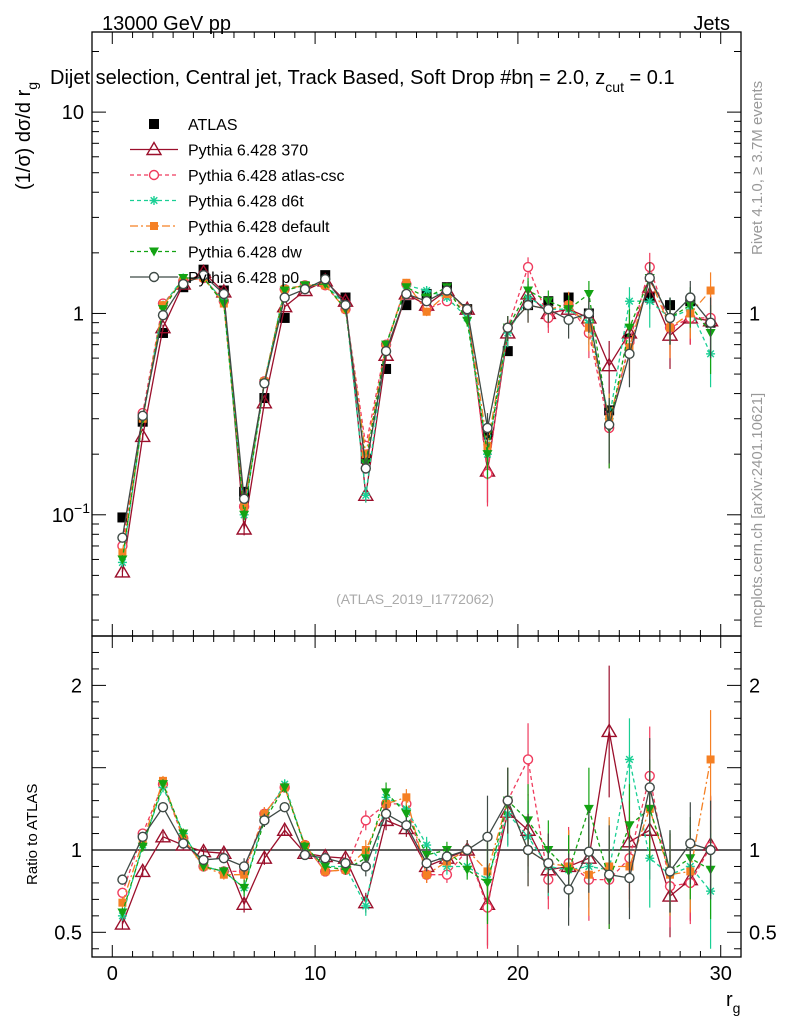 Image resolution: width=786 pixels, height=1024 pixels. Describe the element at coordinates (68, 933) in the screenshot. I see `ratio-y-tick-label-left: 0.5` at that location.